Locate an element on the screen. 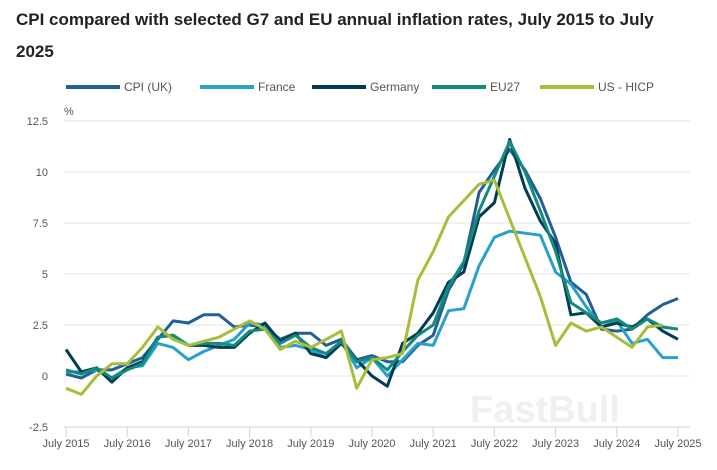  legend-label: France is located at coordinates (277, 87).